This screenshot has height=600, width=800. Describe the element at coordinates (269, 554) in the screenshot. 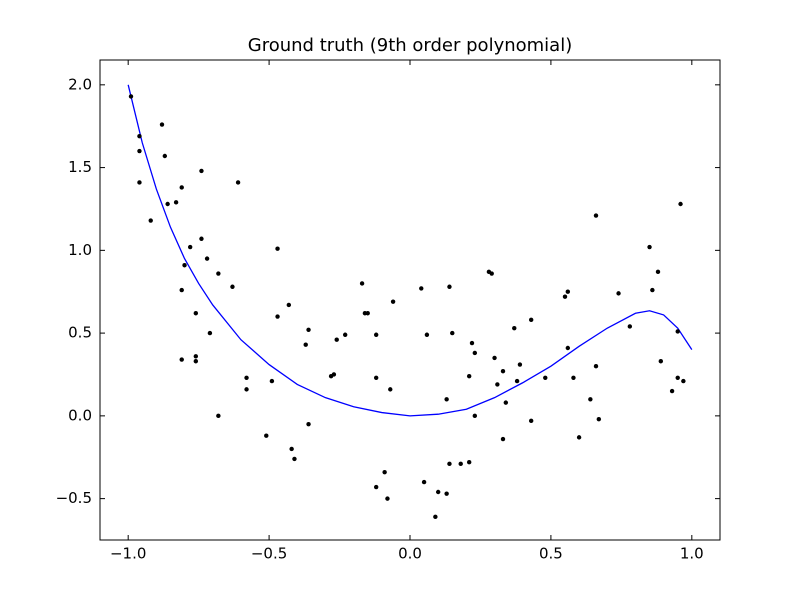

I see `x-tick-label: −0.5` at that location.